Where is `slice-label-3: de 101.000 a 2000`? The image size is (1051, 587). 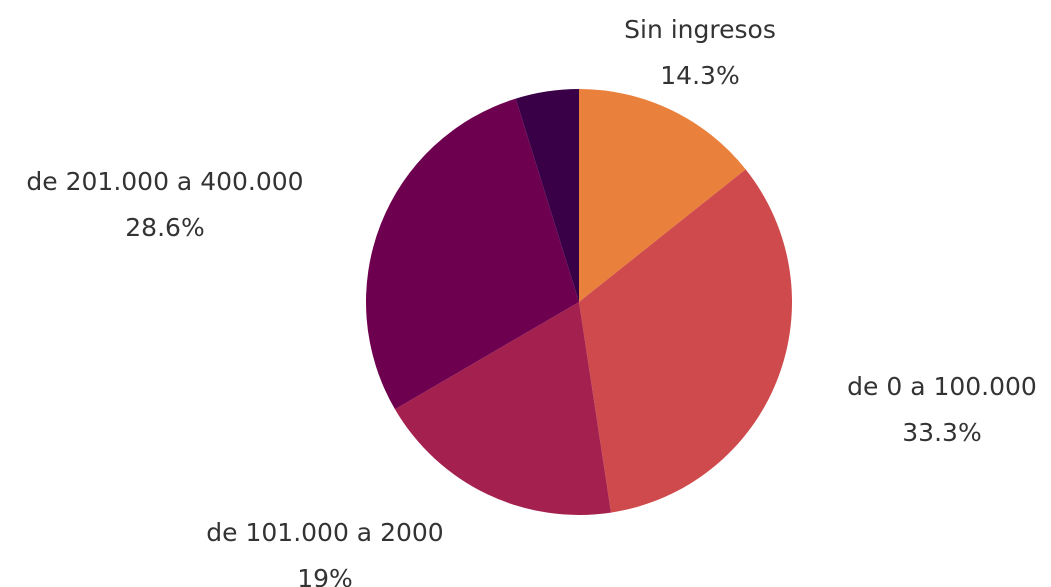 slice-label-3: de 101.000 a 2000 is located at coordinates (324, 532).